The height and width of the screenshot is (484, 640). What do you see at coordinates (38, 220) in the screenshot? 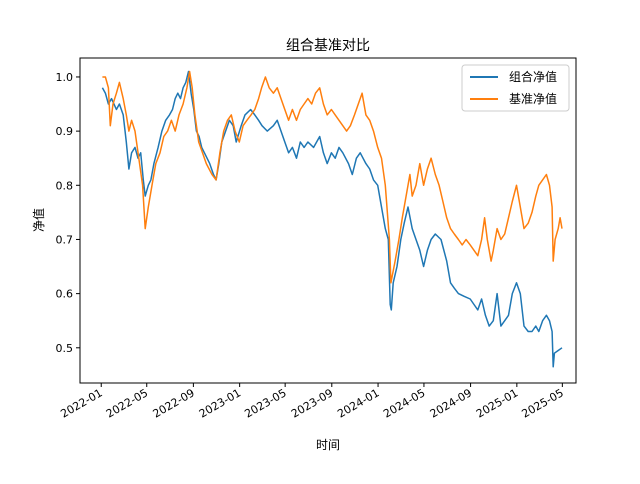
I see `y-axis-label: 净值` at bounding box center [38, 220].